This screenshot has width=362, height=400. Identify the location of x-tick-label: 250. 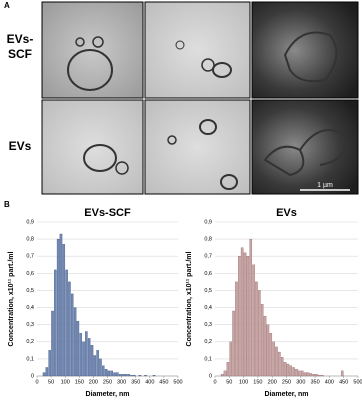
(107, 382).